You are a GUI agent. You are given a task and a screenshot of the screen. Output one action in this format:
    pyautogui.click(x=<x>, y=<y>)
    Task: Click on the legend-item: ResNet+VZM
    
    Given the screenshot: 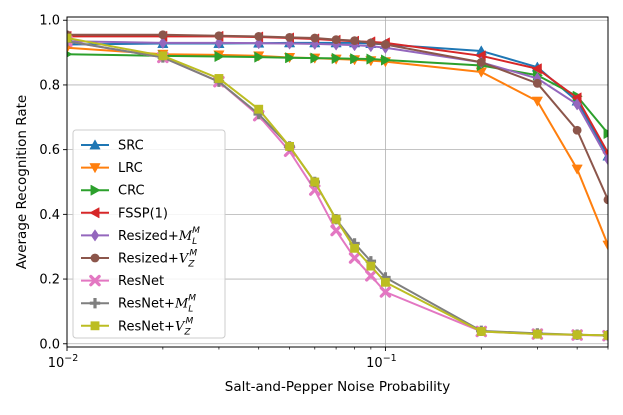 What is the action you would take?
    pyautogui.click(x=137, y=326)
    